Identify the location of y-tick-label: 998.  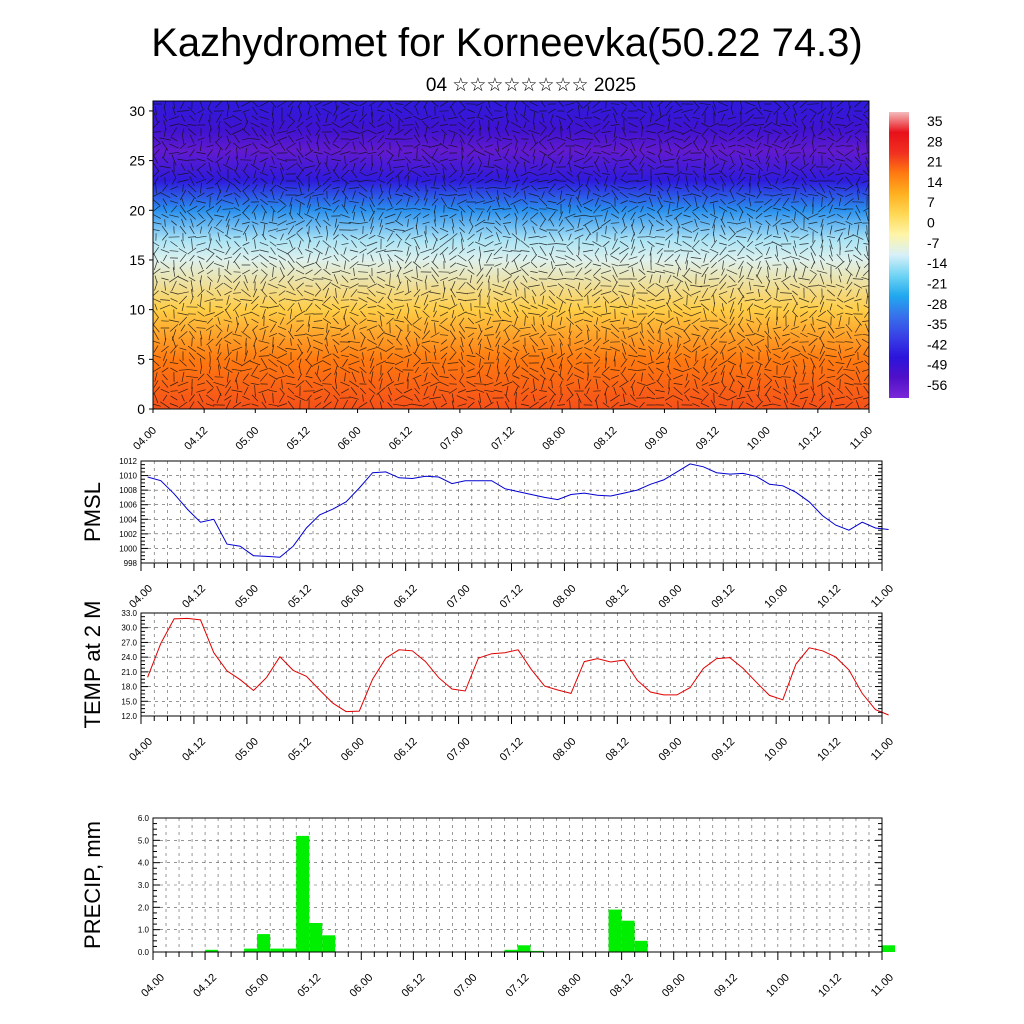
(131, 563).